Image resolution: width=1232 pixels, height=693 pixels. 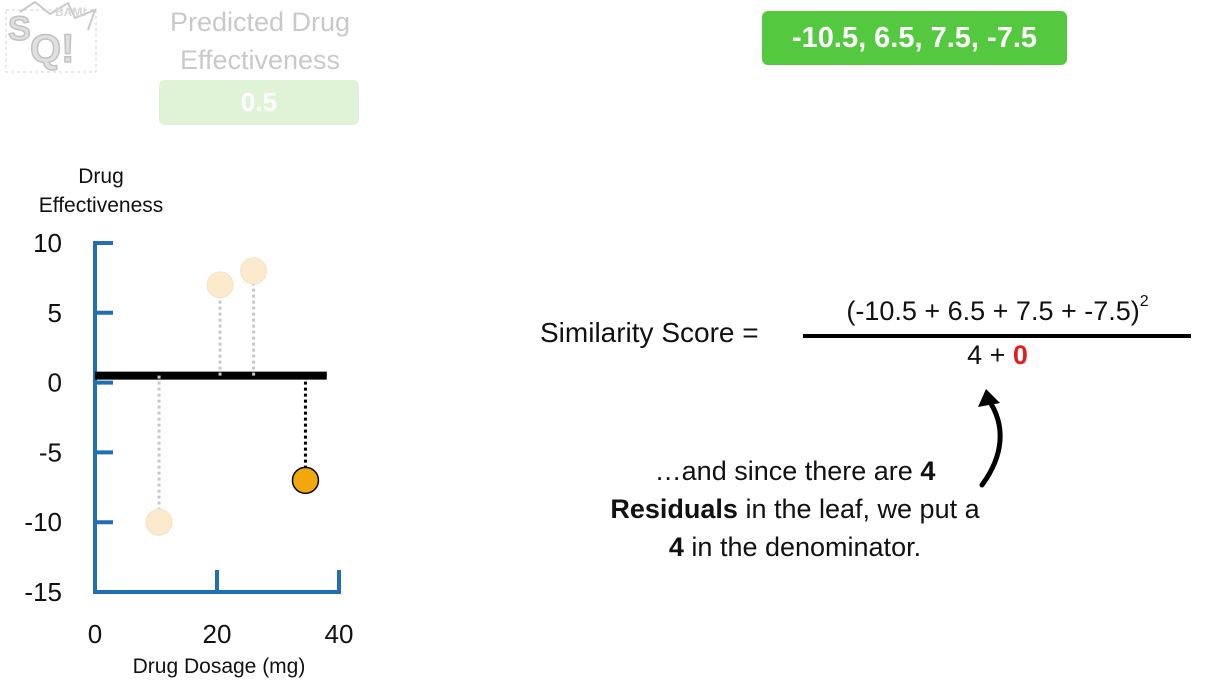 What do you see at coordinates (1020, 355) in the screenshot?
I see `denominator-lambda: 0` at bounding box center [1020, 355].